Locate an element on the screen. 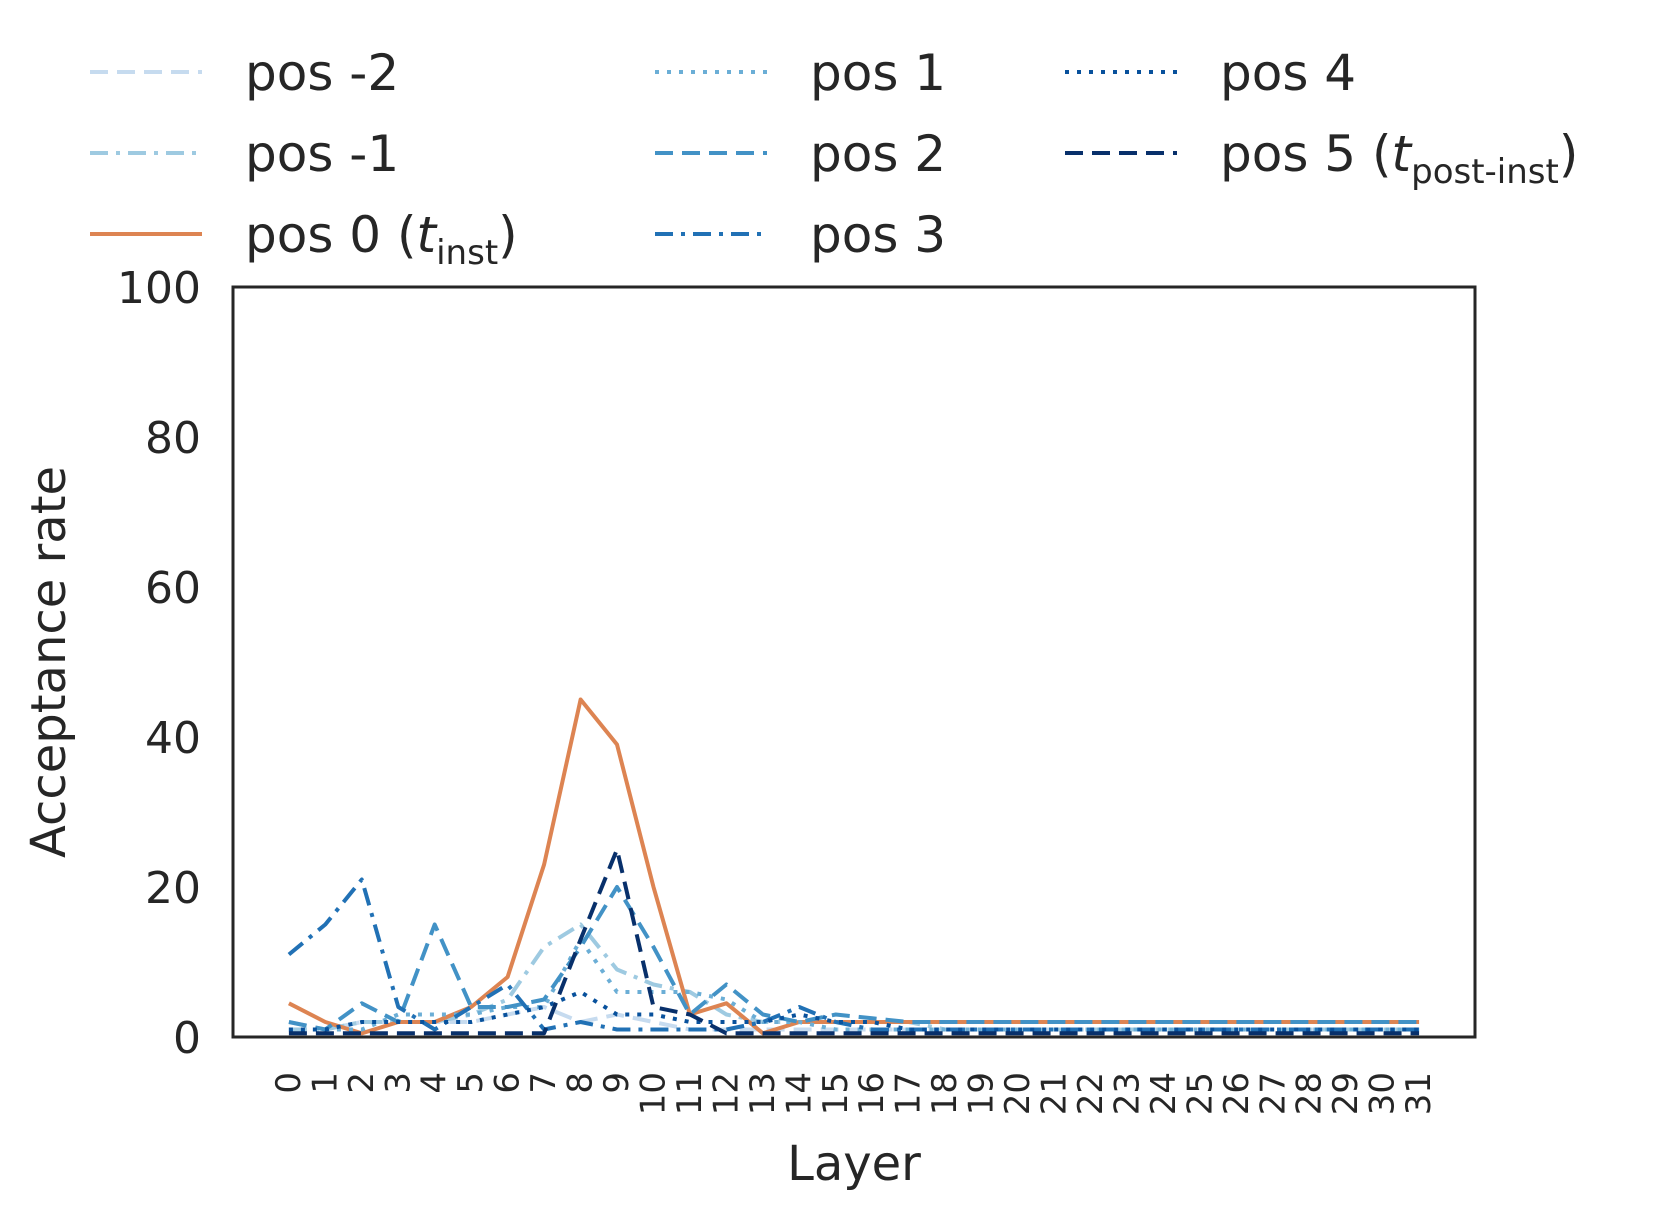 Image resolution: width=1659 pixels, height=1217 pixels. x-tick-label: 24 is located at coordinates (1164, 1093).